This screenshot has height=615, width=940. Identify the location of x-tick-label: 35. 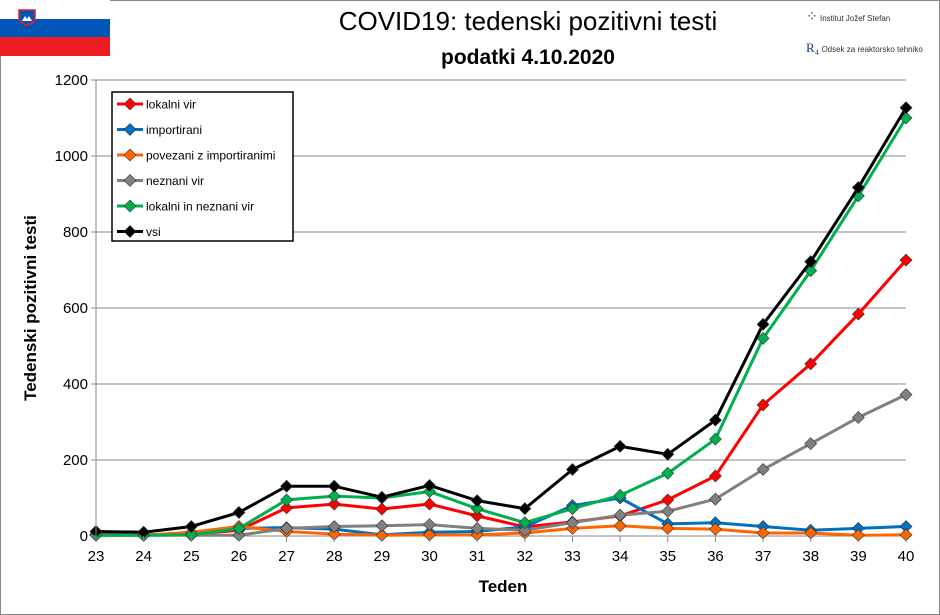
(667, 556).